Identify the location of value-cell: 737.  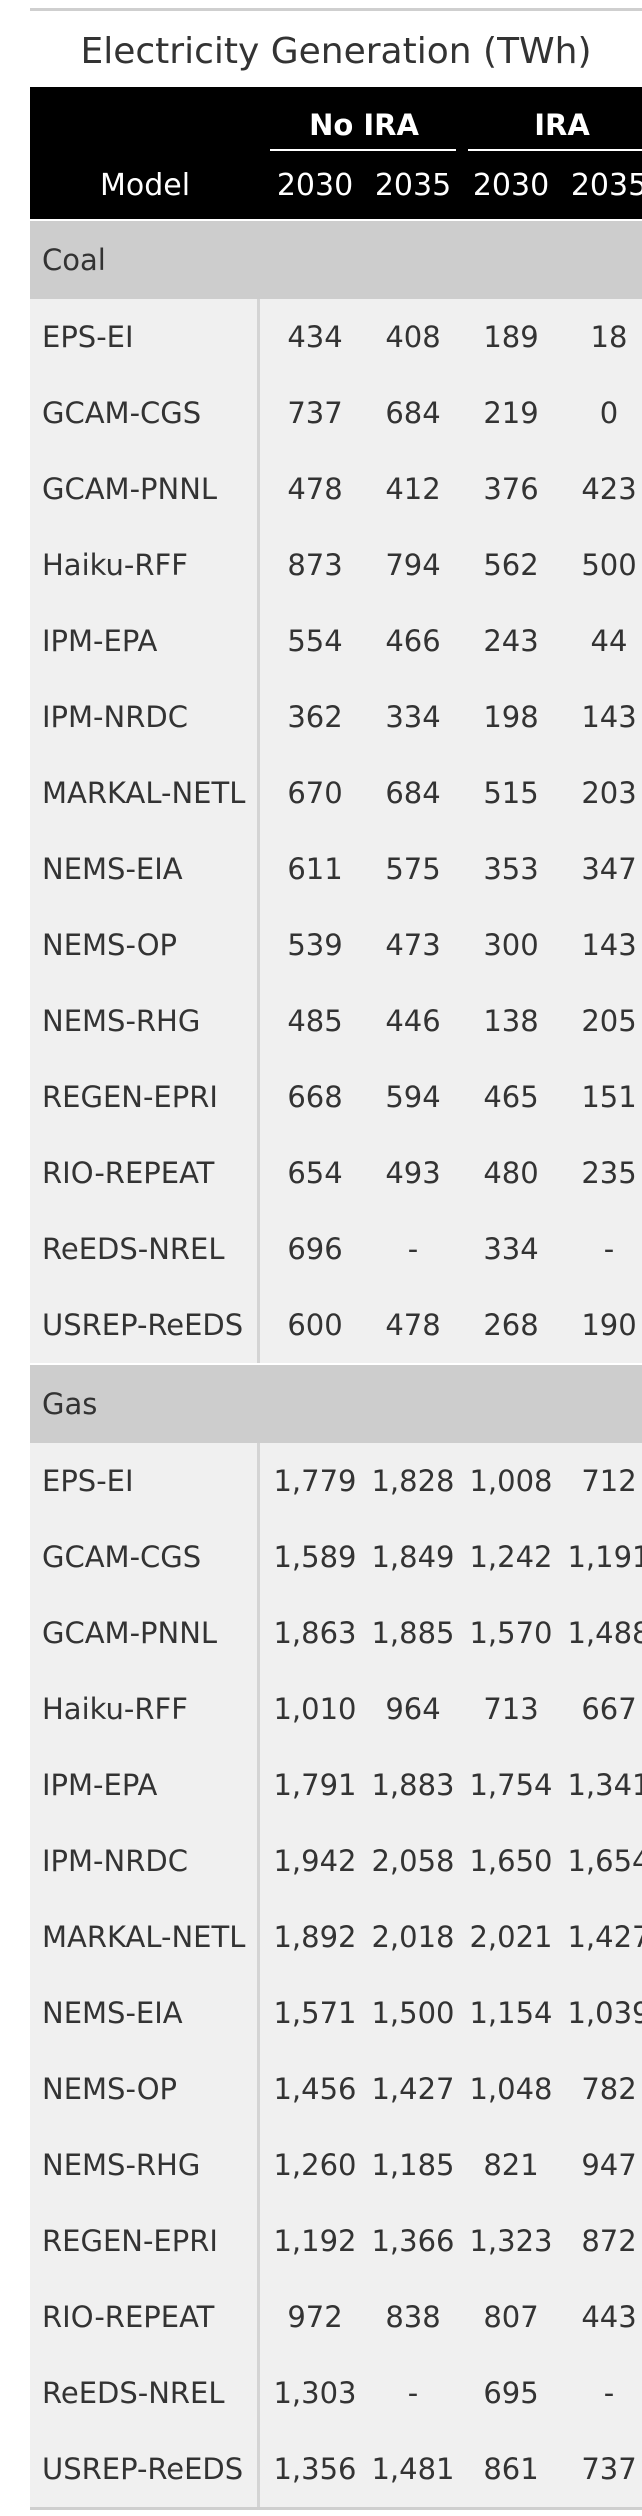
(609, 2469).